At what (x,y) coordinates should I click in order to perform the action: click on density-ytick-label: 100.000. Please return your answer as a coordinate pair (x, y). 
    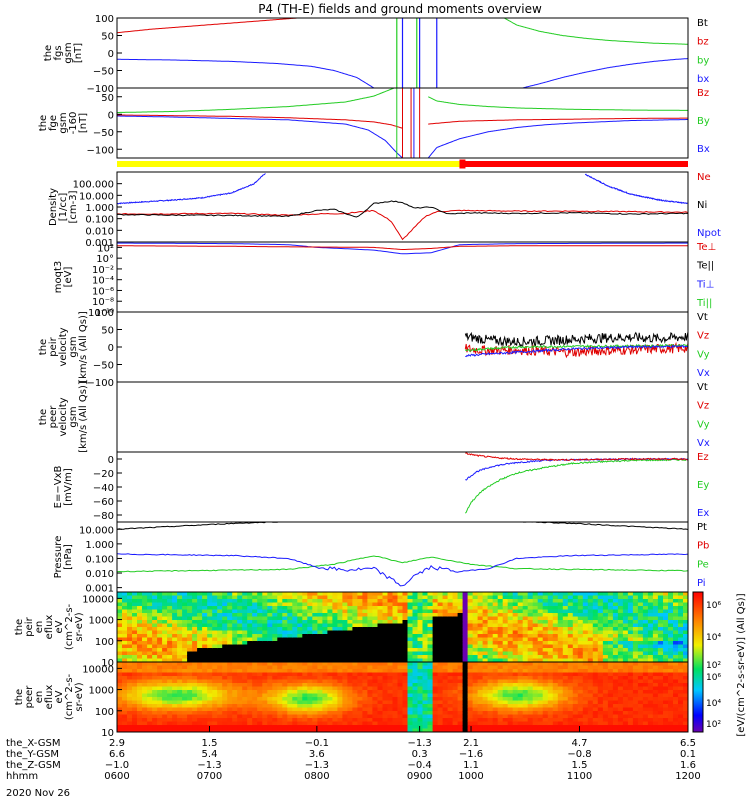
    Looking at the image, I should click on (93, 185).